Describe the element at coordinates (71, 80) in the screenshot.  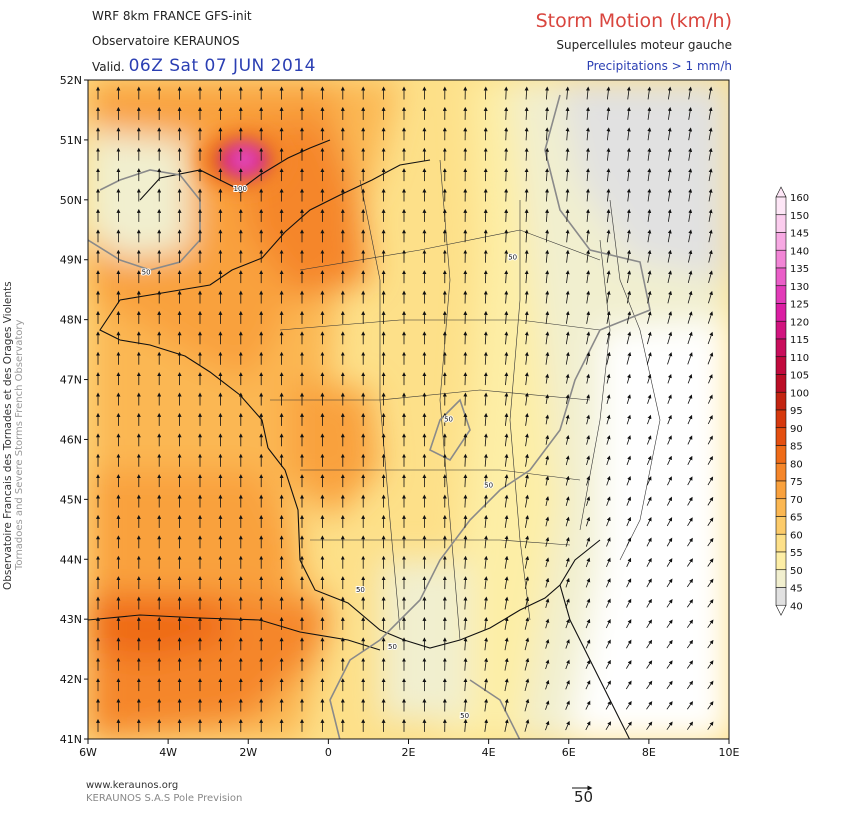
I see `lat-tick-label: 52N` at that location.